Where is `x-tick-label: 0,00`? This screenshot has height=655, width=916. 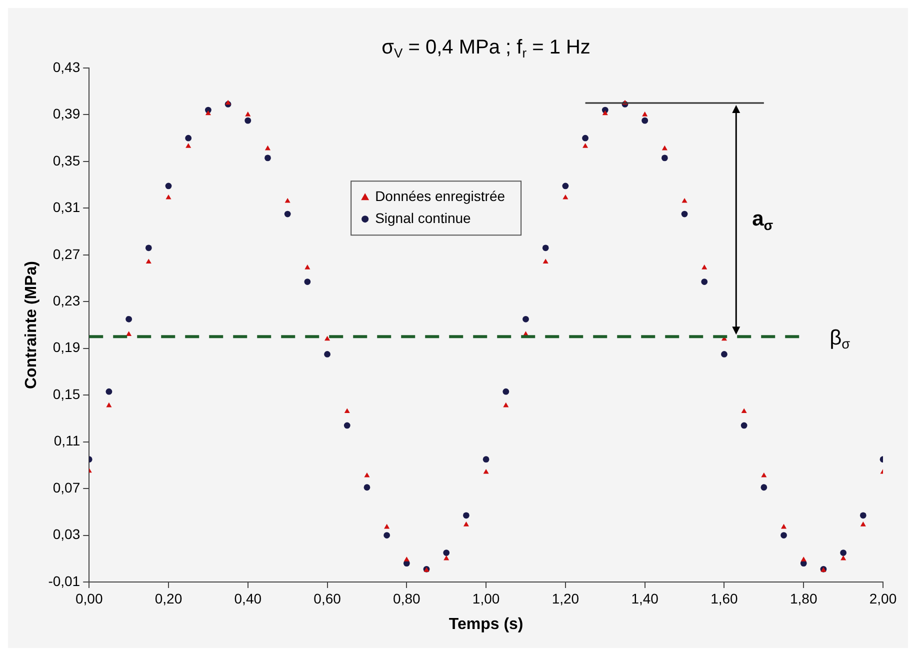
x-tick-label: 0,00 is located at coordinates (89, 598).